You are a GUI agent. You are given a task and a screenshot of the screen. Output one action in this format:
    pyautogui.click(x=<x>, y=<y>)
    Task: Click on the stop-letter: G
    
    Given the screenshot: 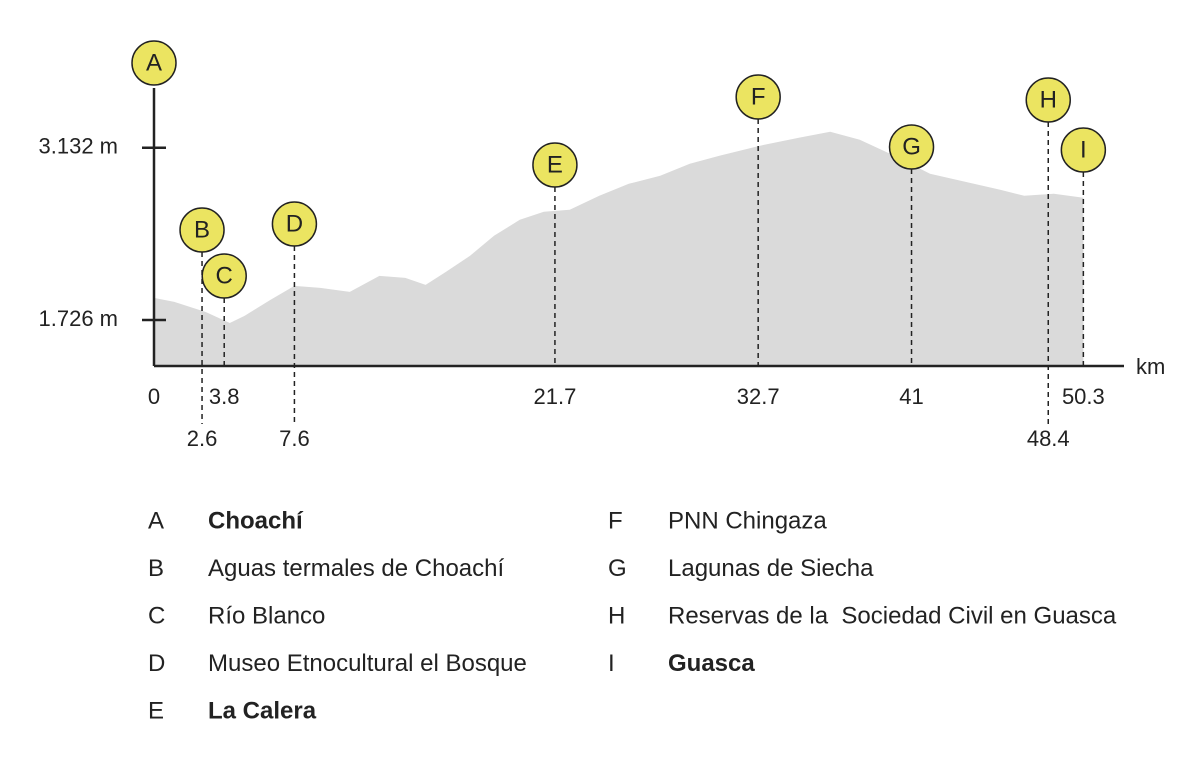 What is the action you would take?
    pyautogui.click(x=911, y=146)
    